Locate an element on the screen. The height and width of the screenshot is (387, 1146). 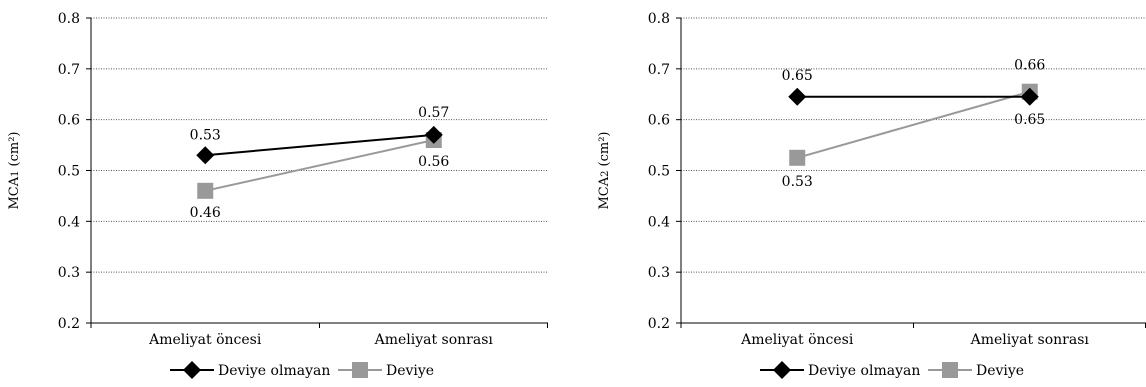
y-axis-label: MCA1 (cm²) is located at coordinates (14, 171).